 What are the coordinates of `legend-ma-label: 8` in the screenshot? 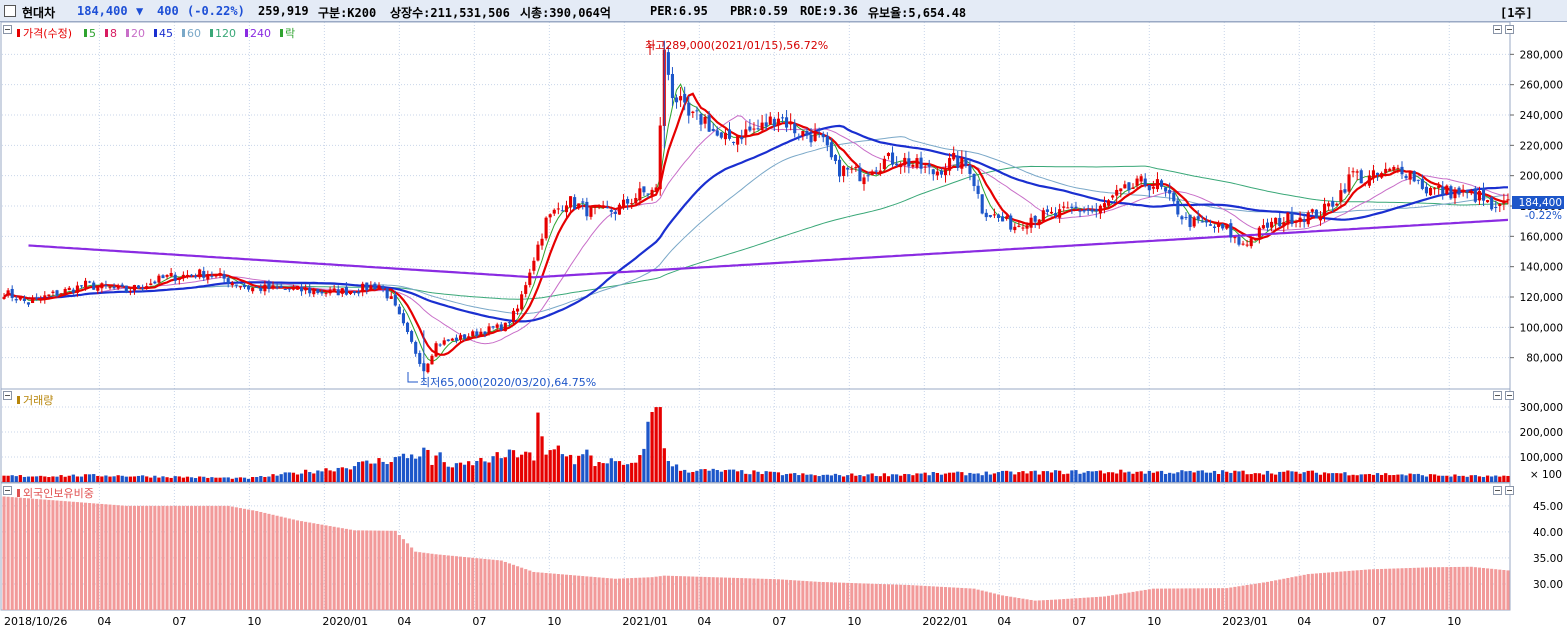 It's located at (113, 33).